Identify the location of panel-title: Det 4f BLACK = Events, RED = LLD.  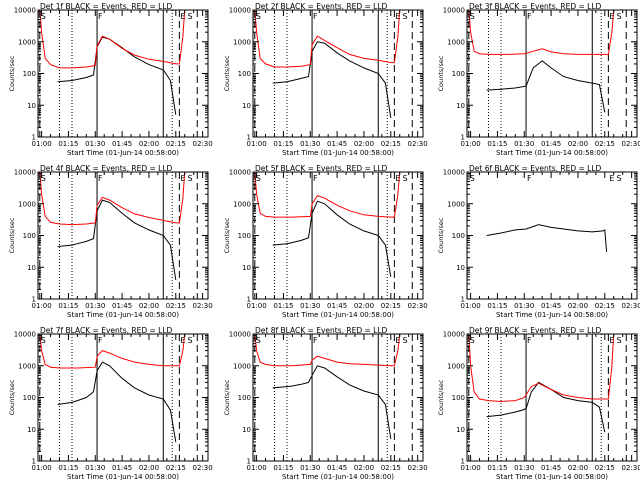
(106, 168).